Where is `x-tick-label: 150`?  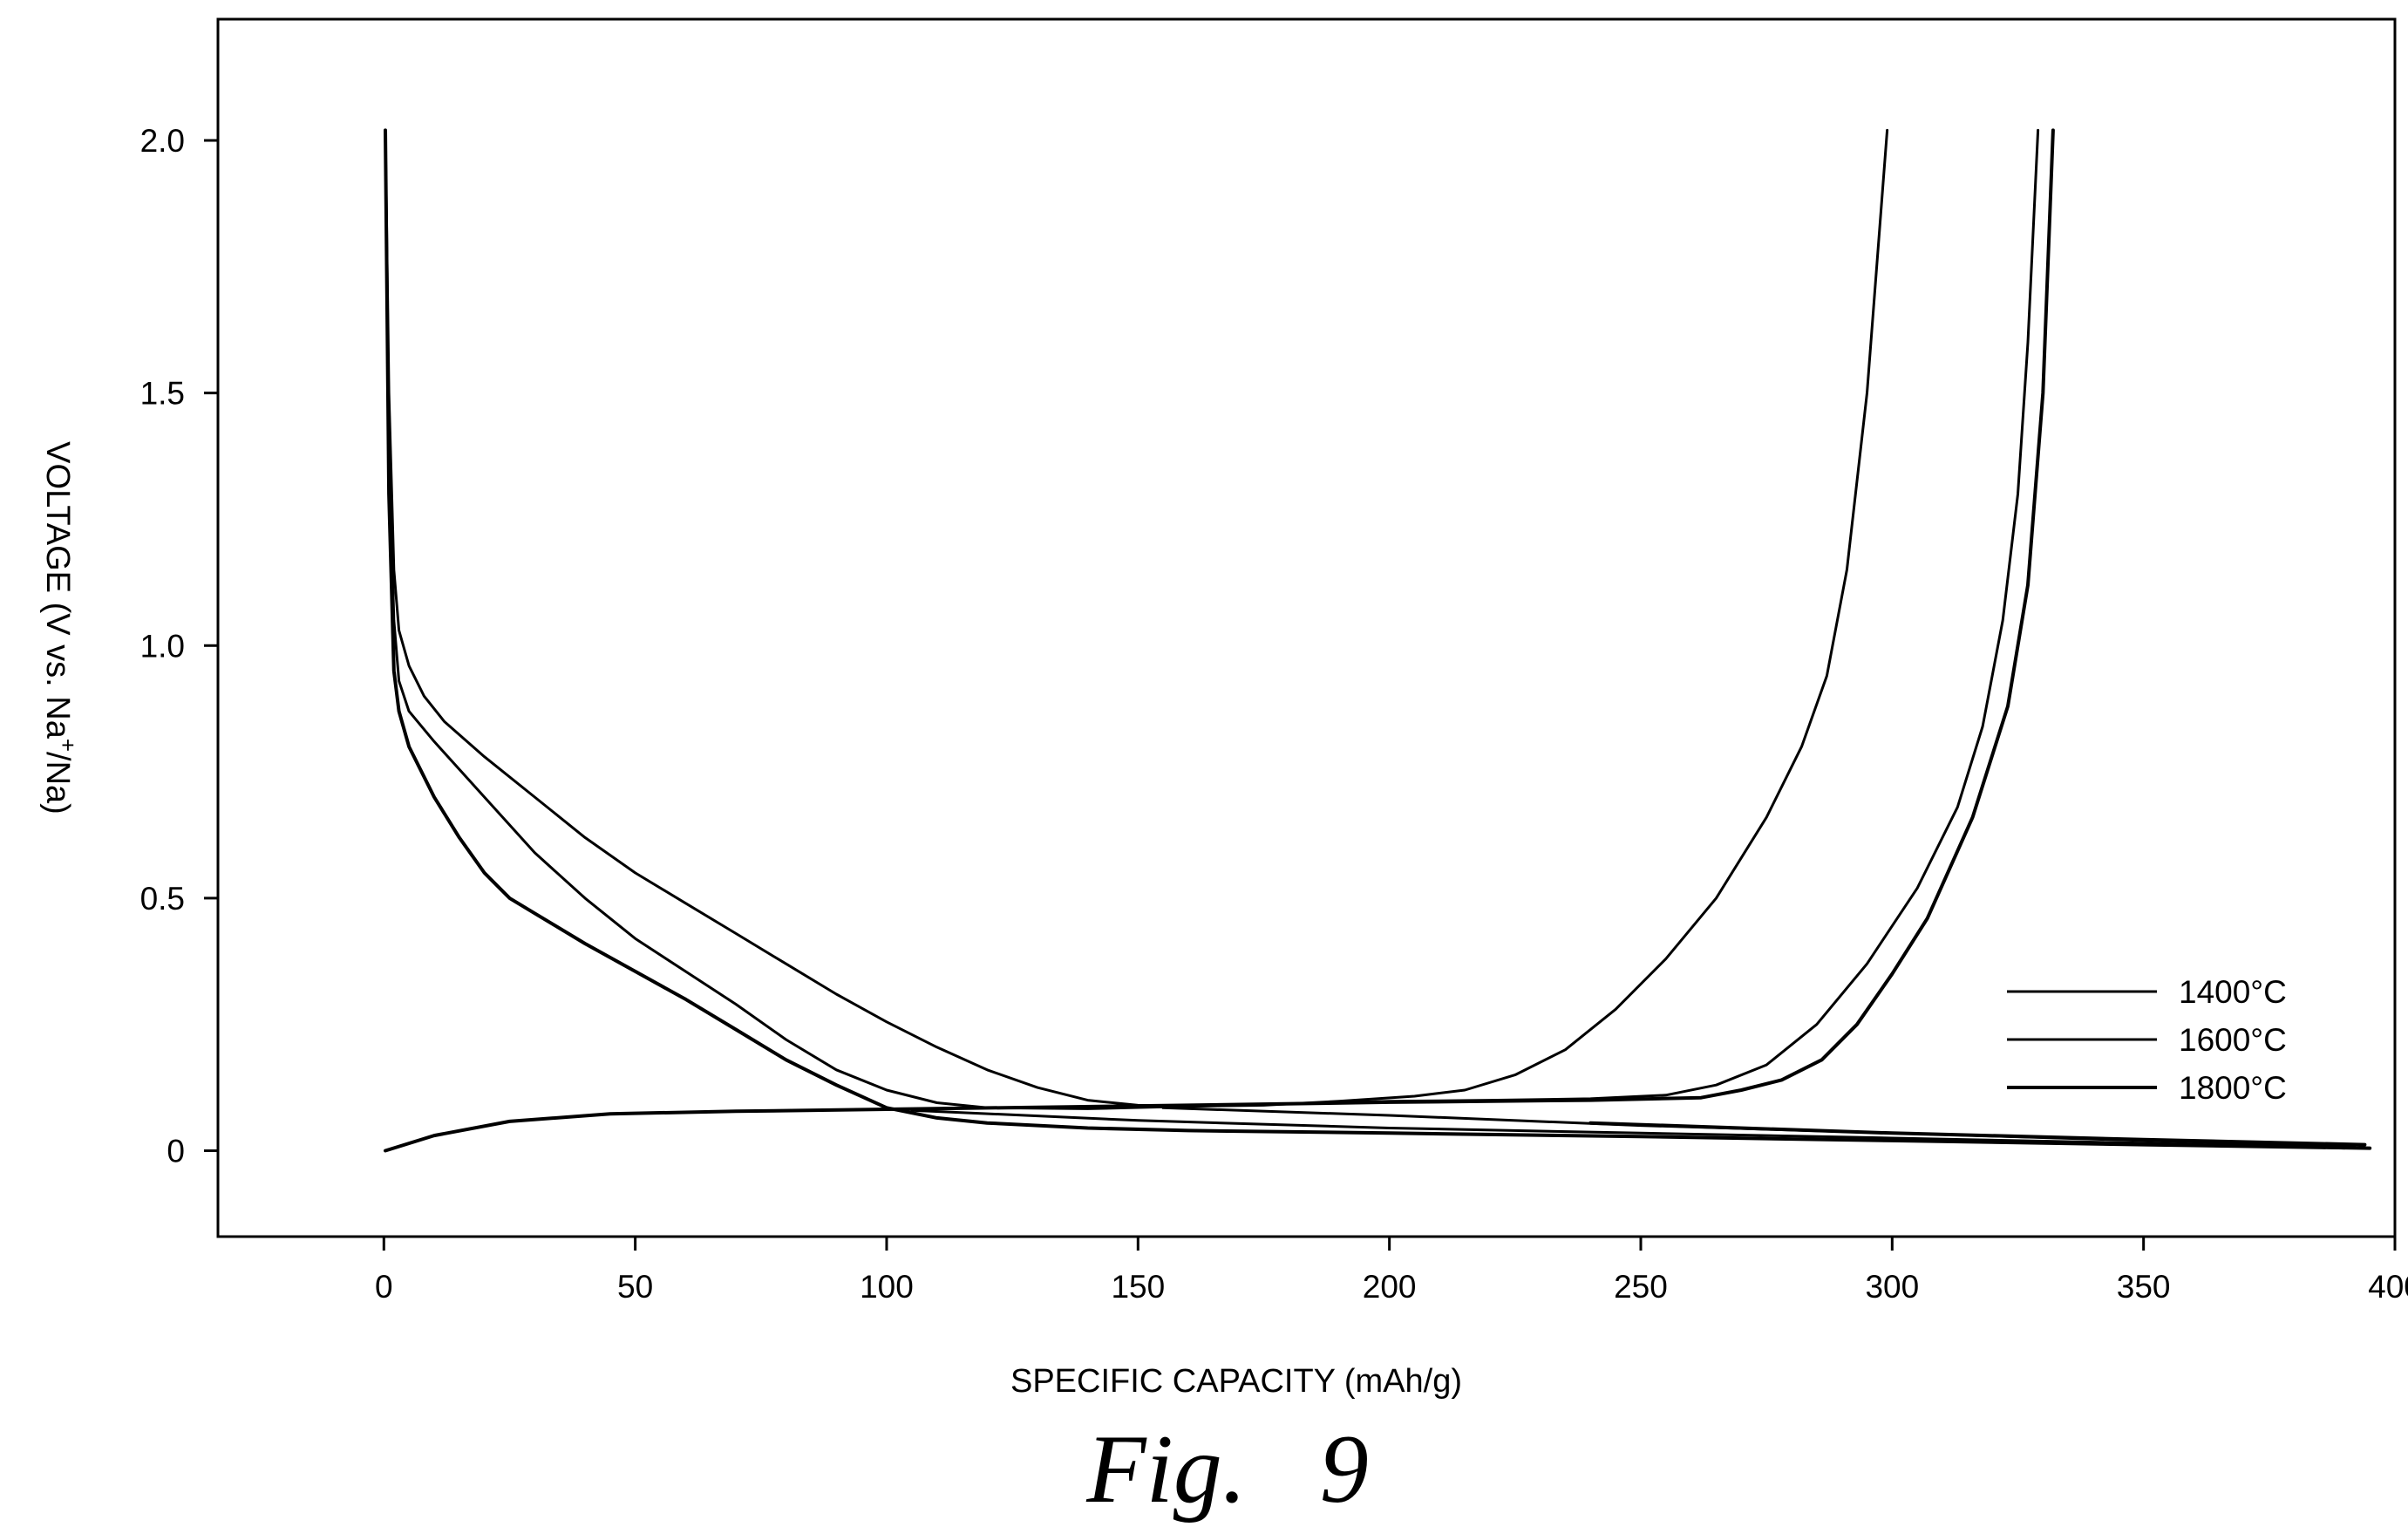
x-tick-label: 150 is located at coordinates (1138, 1287).